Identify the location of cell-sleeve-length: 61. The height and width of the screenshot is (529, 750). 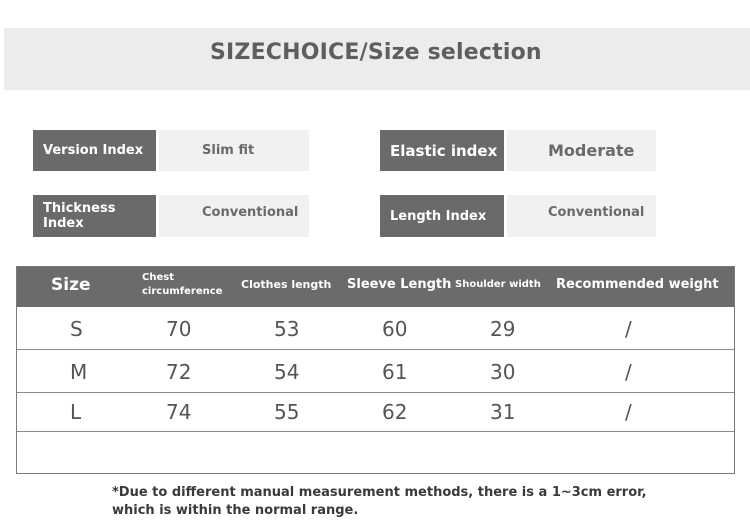
(395, 372).